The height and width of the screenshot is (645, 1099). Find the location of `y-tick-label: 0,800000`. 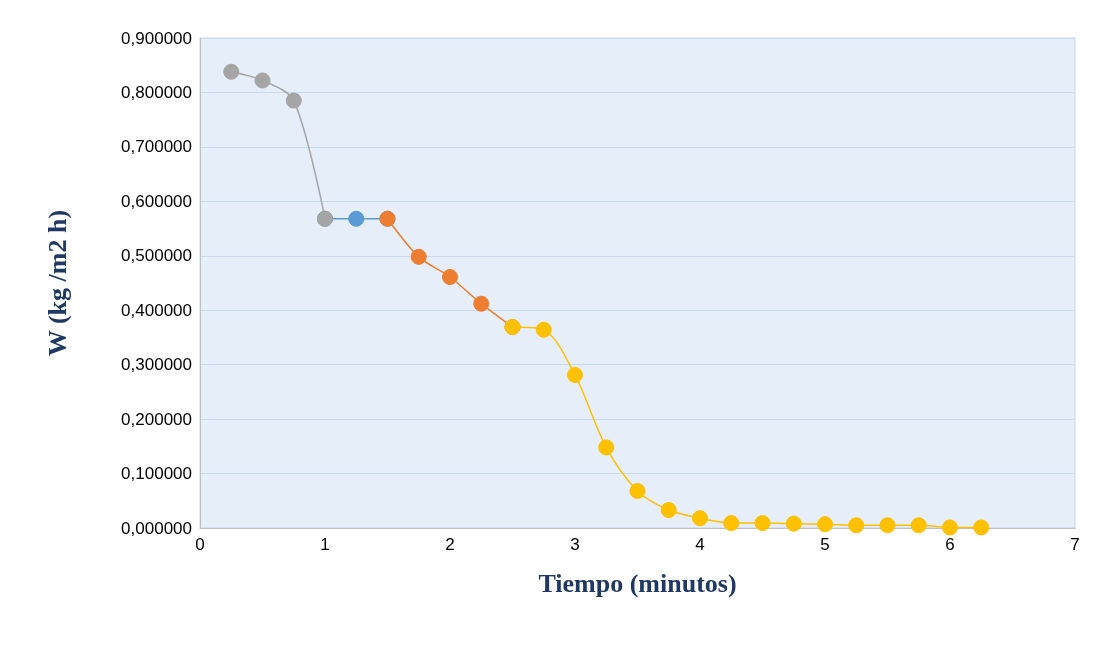

y-tick-label: 0,800000 is located at coordinates (156, 92).